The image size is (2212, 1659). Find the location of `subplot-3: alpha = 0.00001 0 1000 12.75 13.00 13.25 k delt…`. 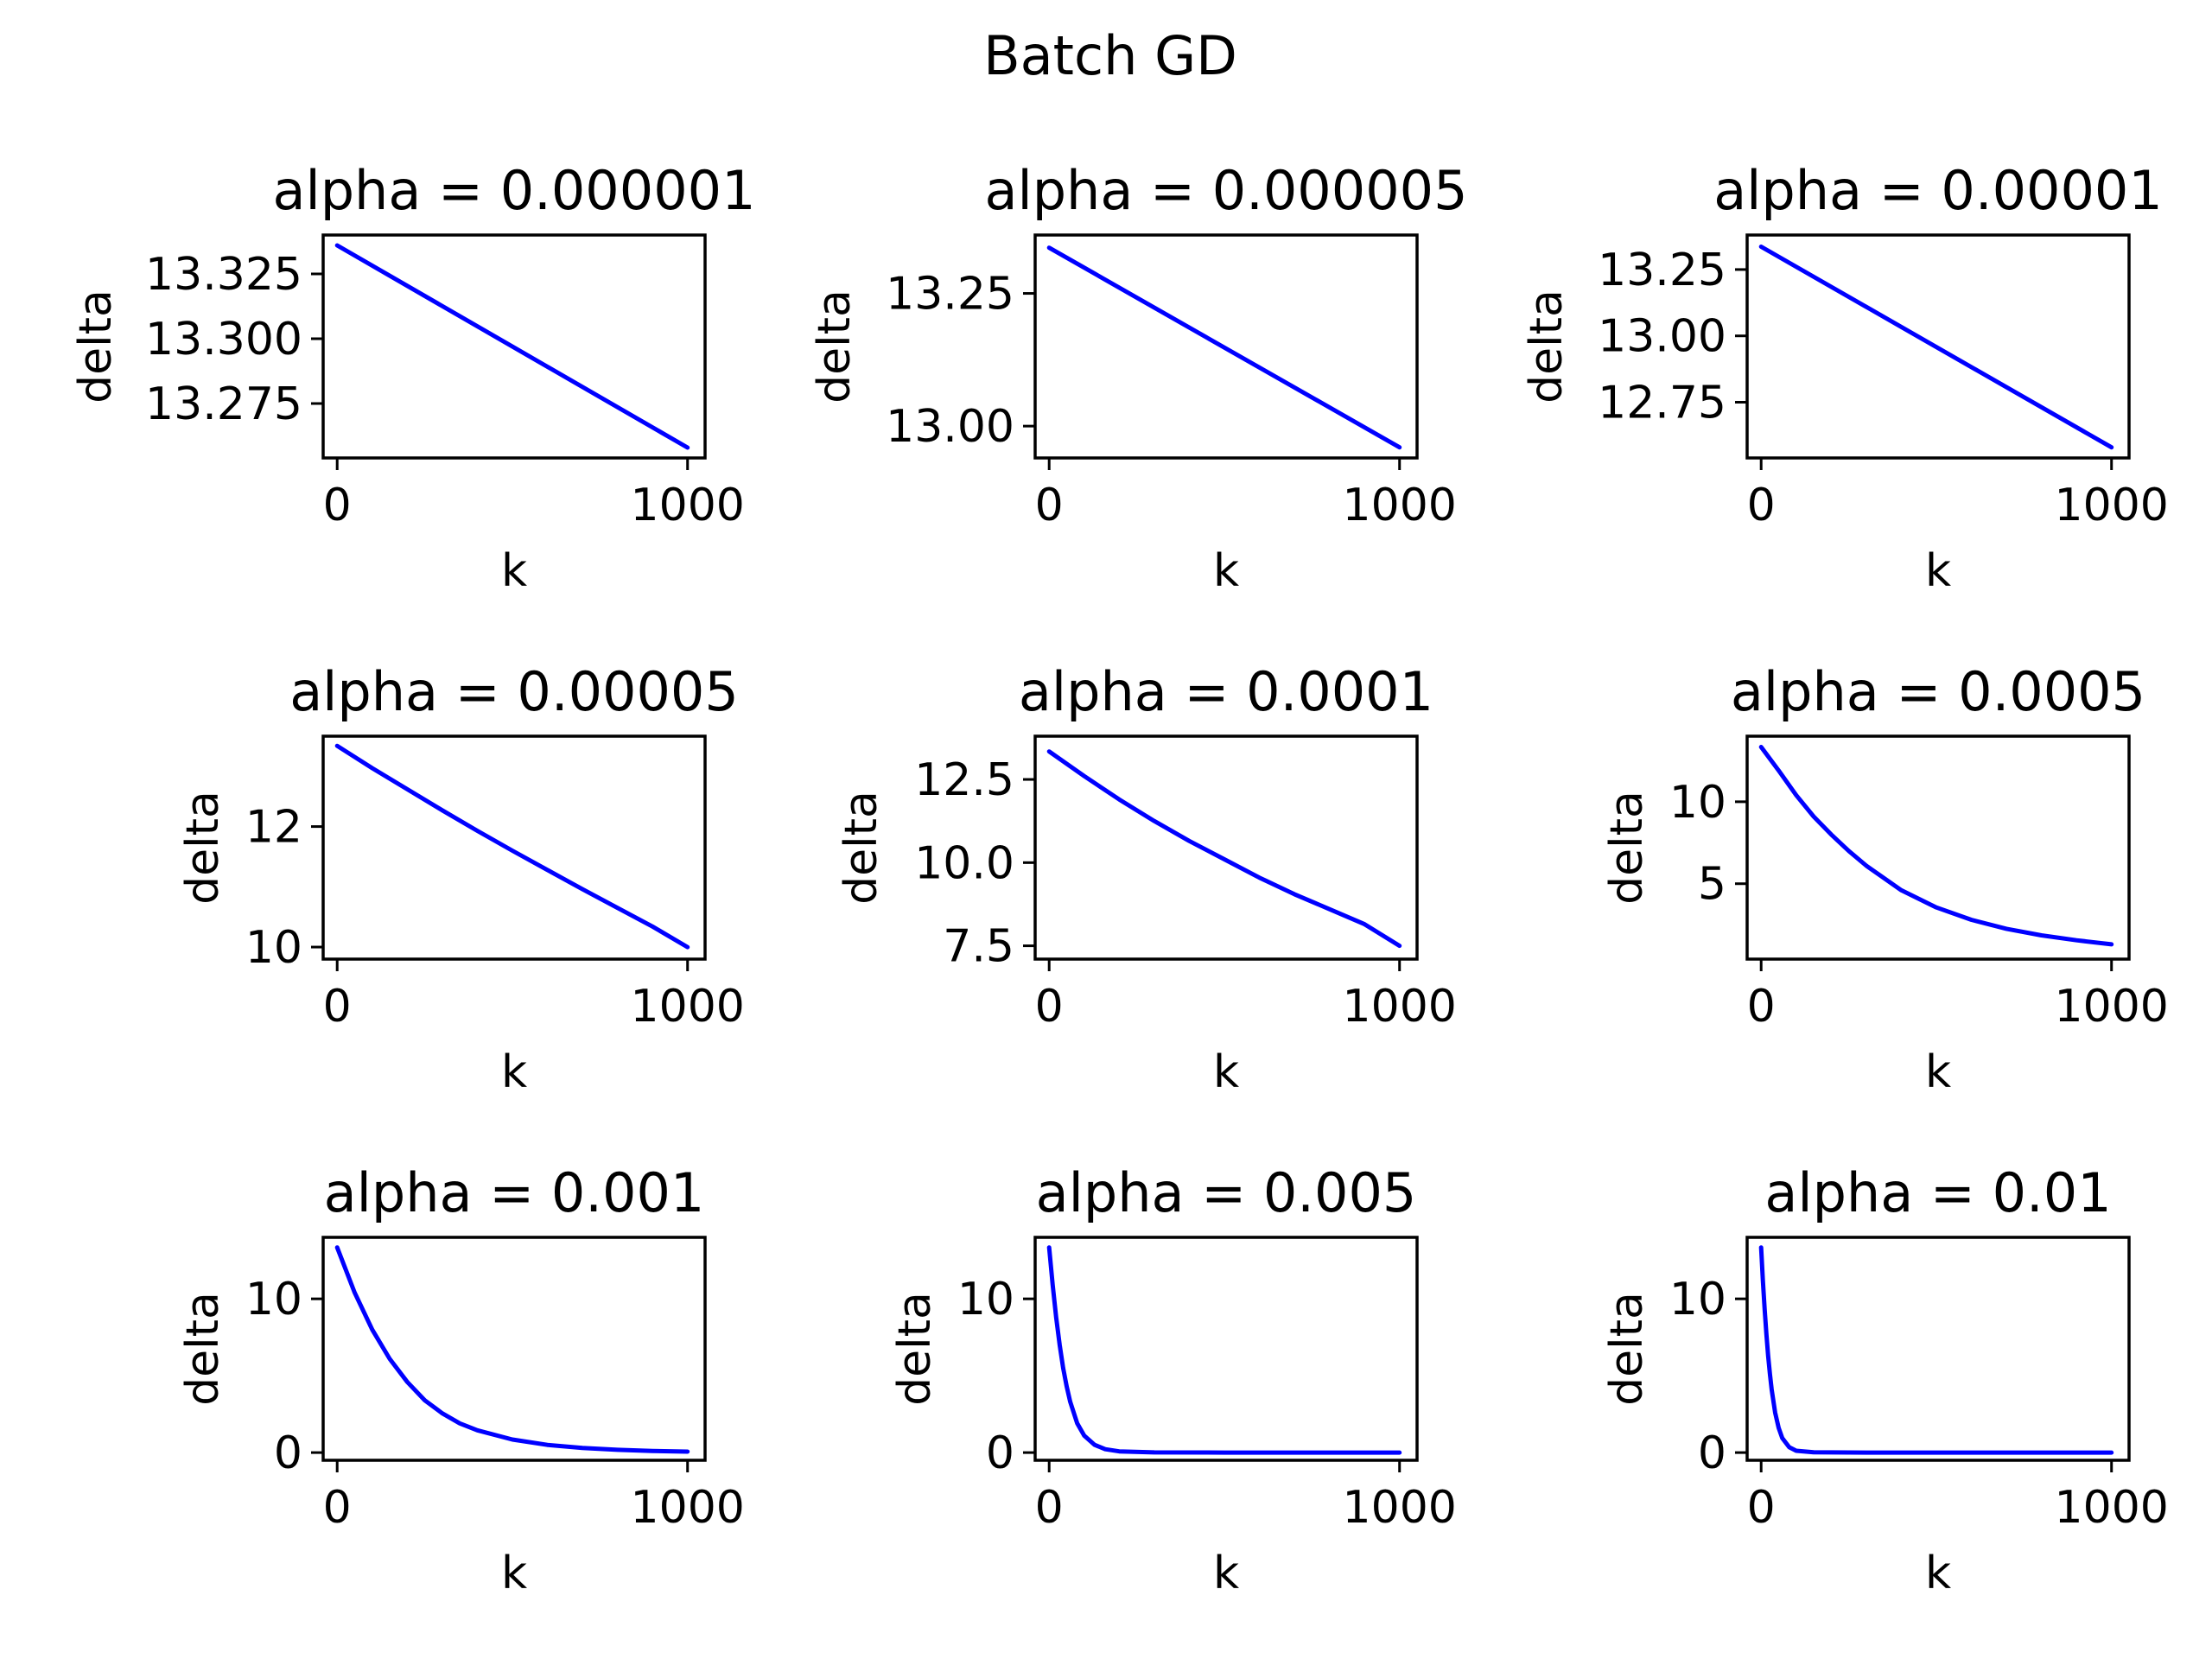

subplot-3: alpha = 0.00001 0 1000 12.75 13.00 13.25 k delt… is located at coordinates (1845, 378).